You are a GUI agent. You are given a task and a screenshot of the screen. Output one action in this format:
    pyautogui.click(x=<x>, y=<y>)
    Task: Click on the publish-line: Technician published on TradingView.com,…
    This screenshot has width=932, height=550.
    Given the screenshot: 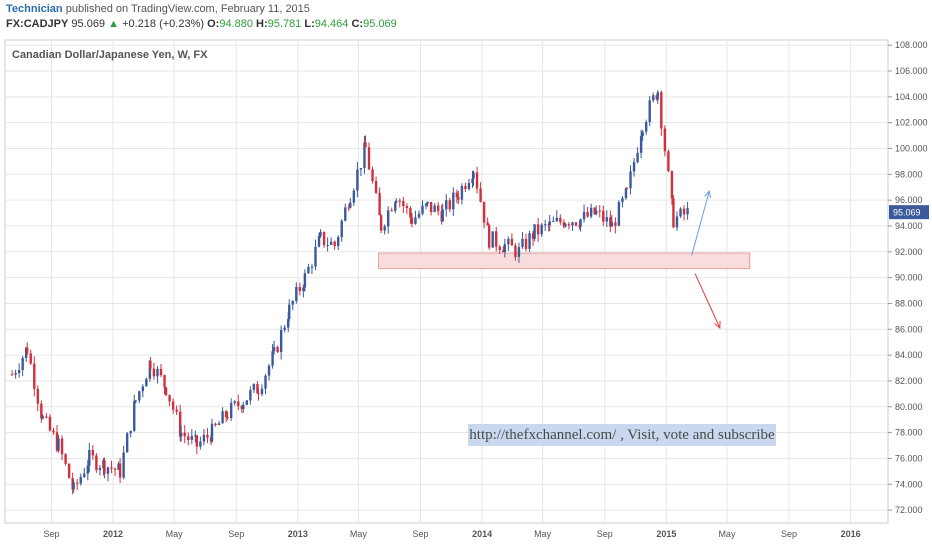 What is the action you would take?
    pyautogui.click(x=158, y=9)
    